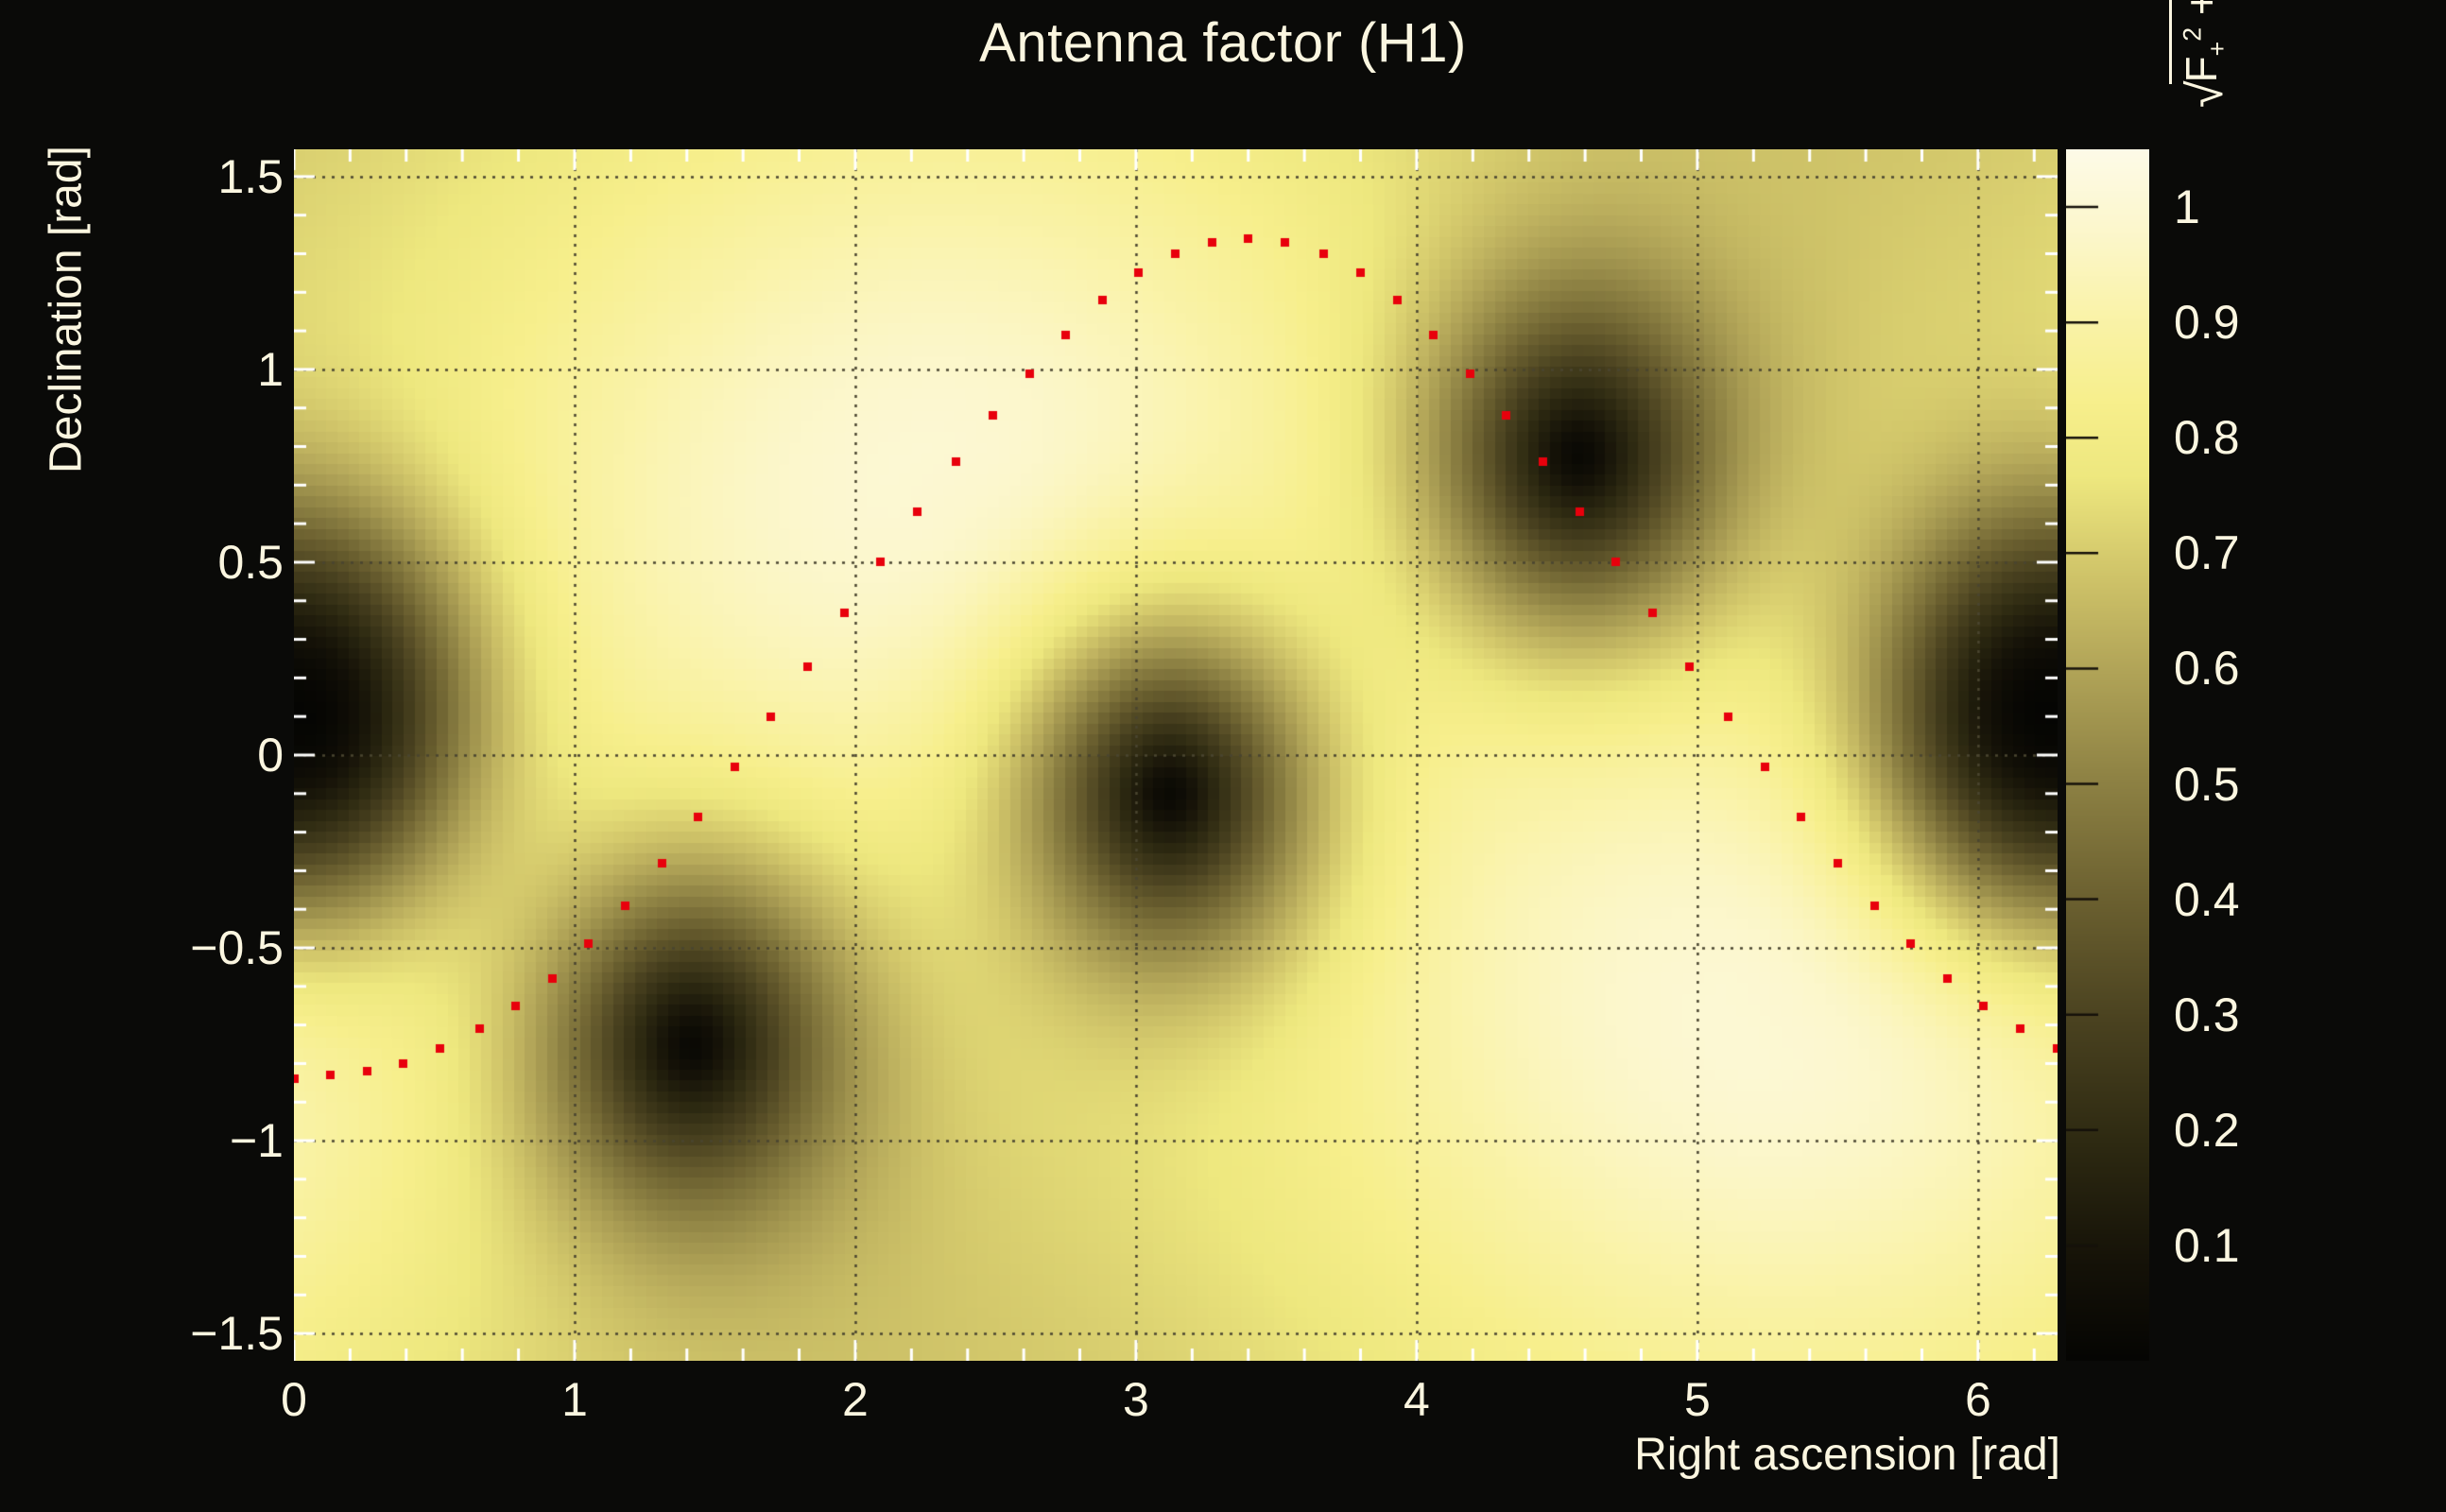 This screenshot has width=2446, height=1512. I want to click on x-tick-label: 3, so click(1136, 1399).